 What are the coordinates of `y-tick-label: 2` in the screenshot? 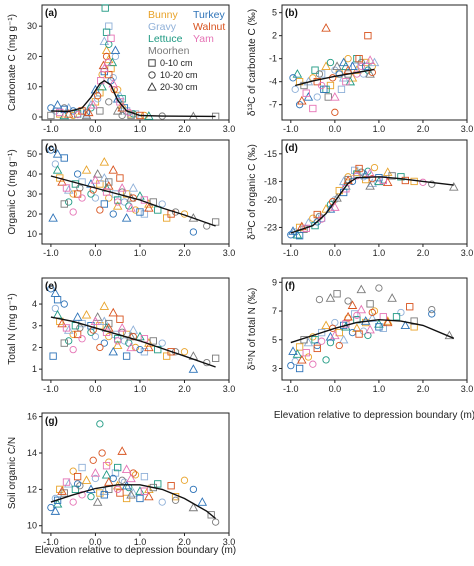 It's located at (34, 347).